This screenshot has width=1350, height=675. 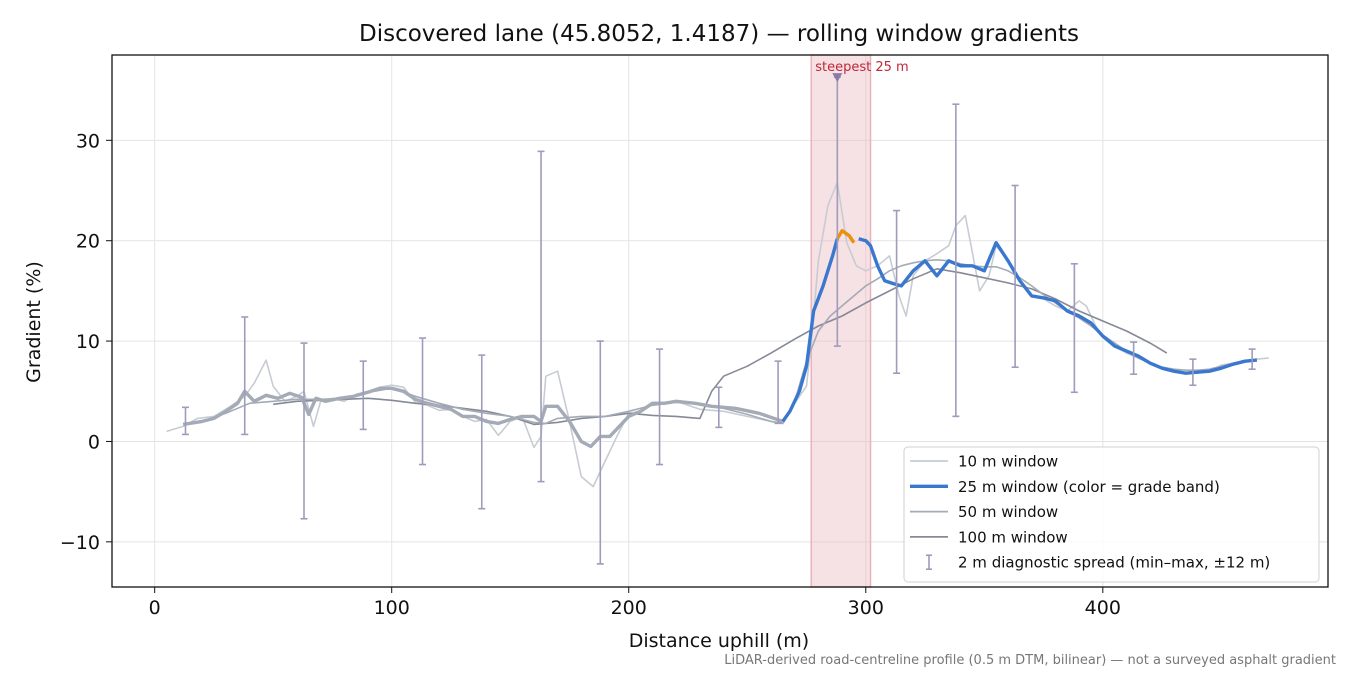 What do you see at coordinates (94, 442) in the screenshot?
I see `y-tick-label: 0` at bounding box center [94, 442].